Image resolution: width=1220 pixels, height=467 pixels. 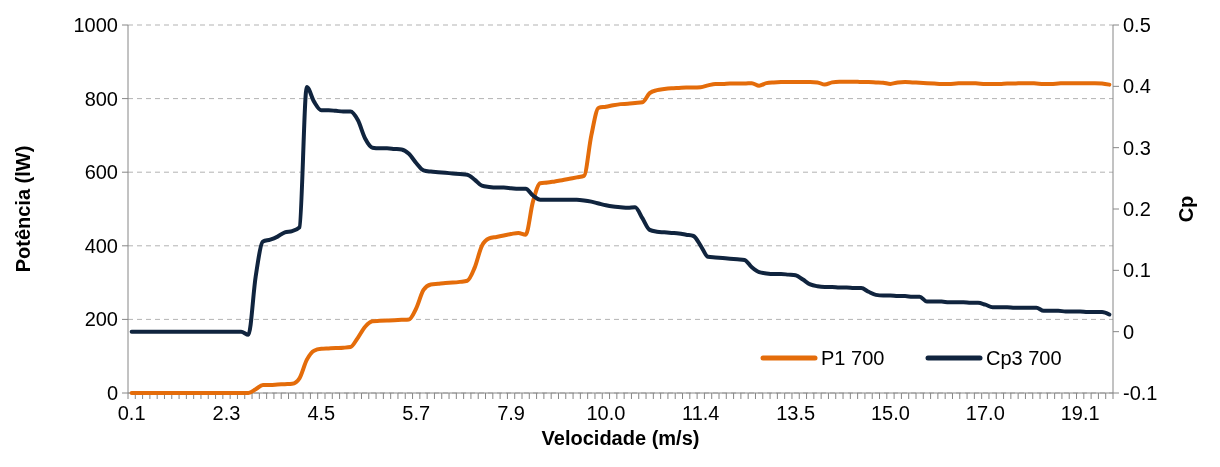 I want to click on x-tick-label: 13.5, so click(x=796, y=413).